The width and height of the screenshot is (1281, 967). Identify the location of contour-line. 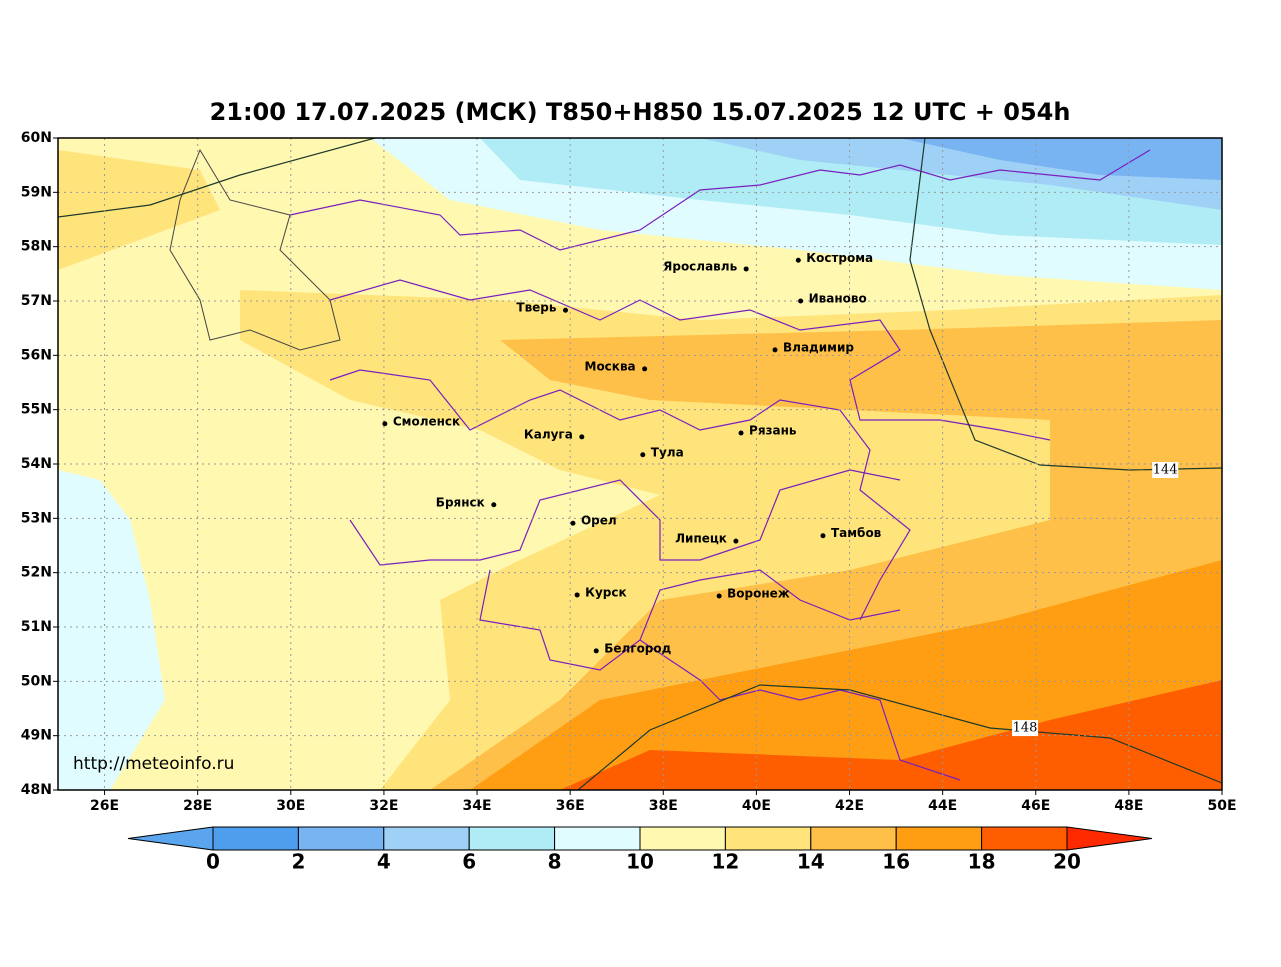
(217, 178).